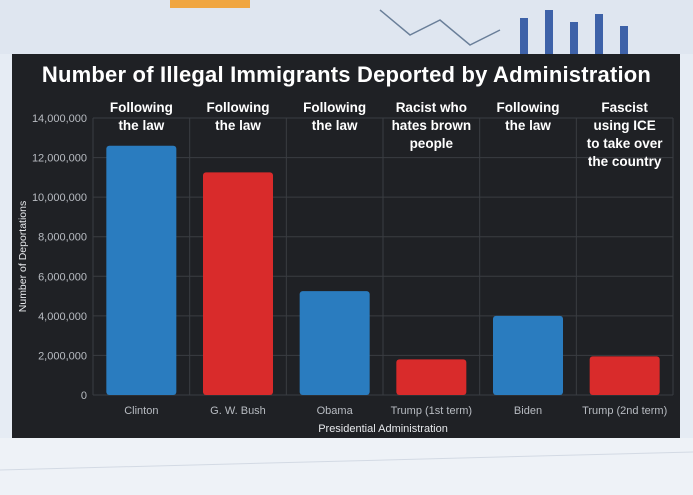 The width and height of the screenshot is (693, 495). Describe the element at coordinates (59, 198) in the screenshot. I see `y-tick-label: 10,000,000` at that location.